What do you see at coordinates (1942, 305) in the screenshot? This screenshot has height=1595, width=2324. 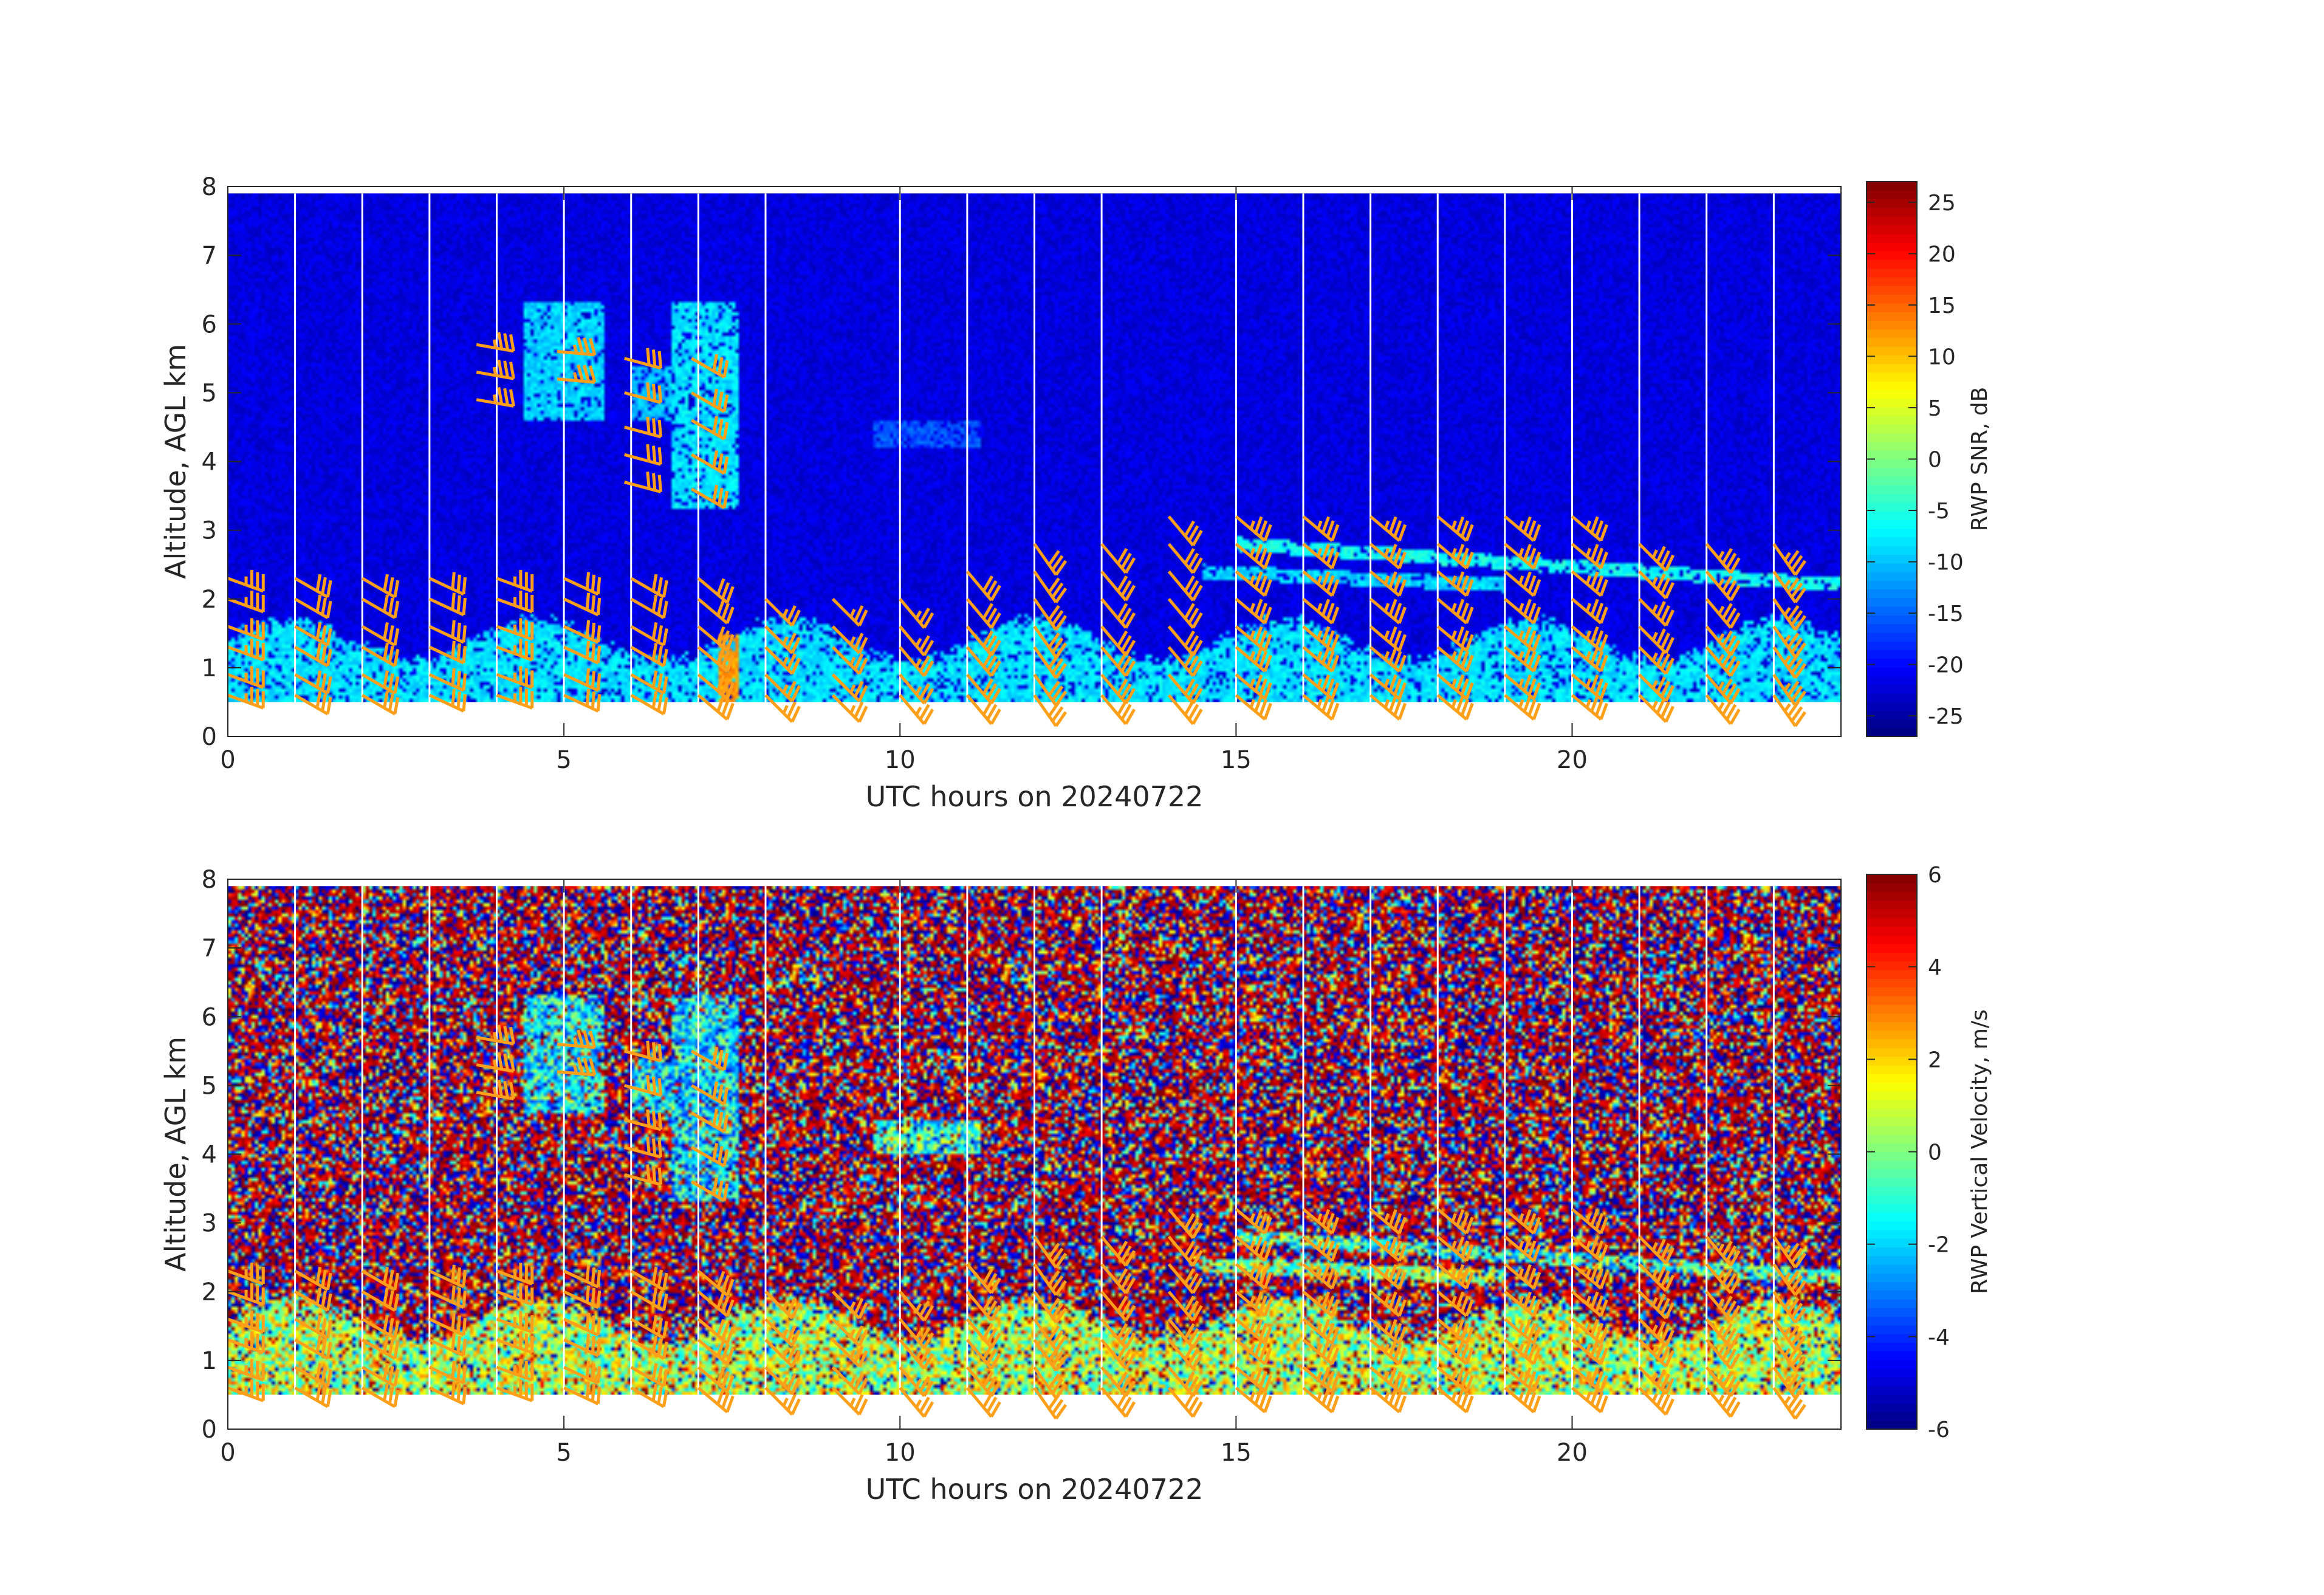 I see `colorbar-tick-label: 15` at bounding box center [1942, 305].